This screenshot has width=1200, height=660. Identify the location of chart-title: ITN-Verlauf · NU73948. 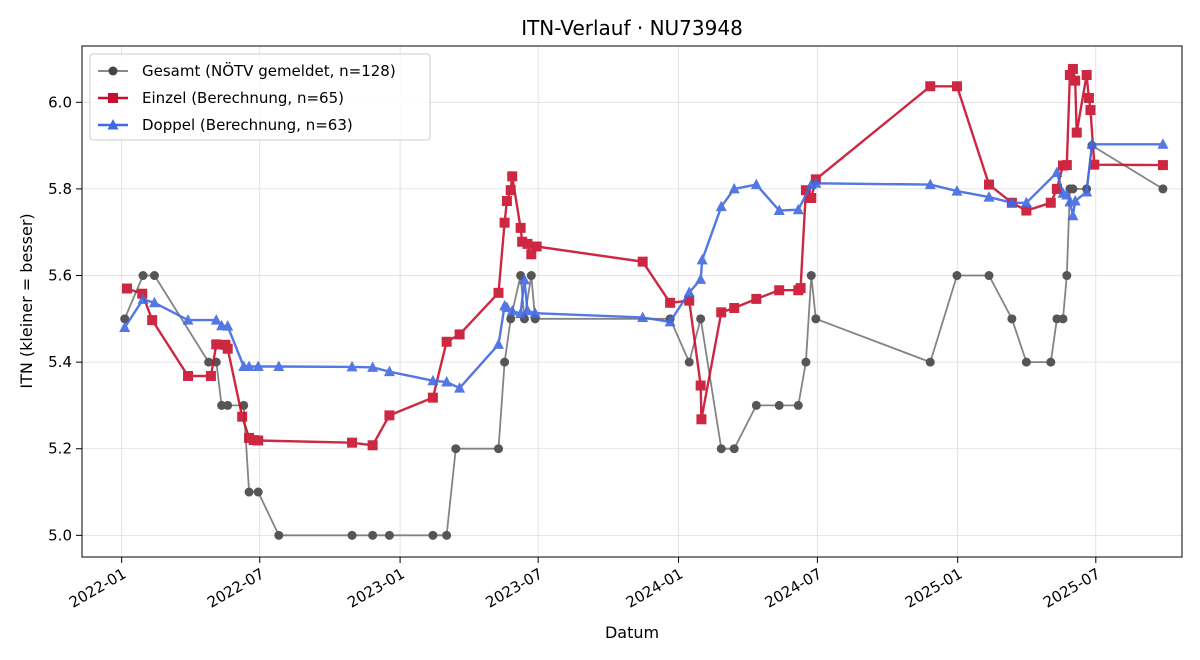
(632, 28).